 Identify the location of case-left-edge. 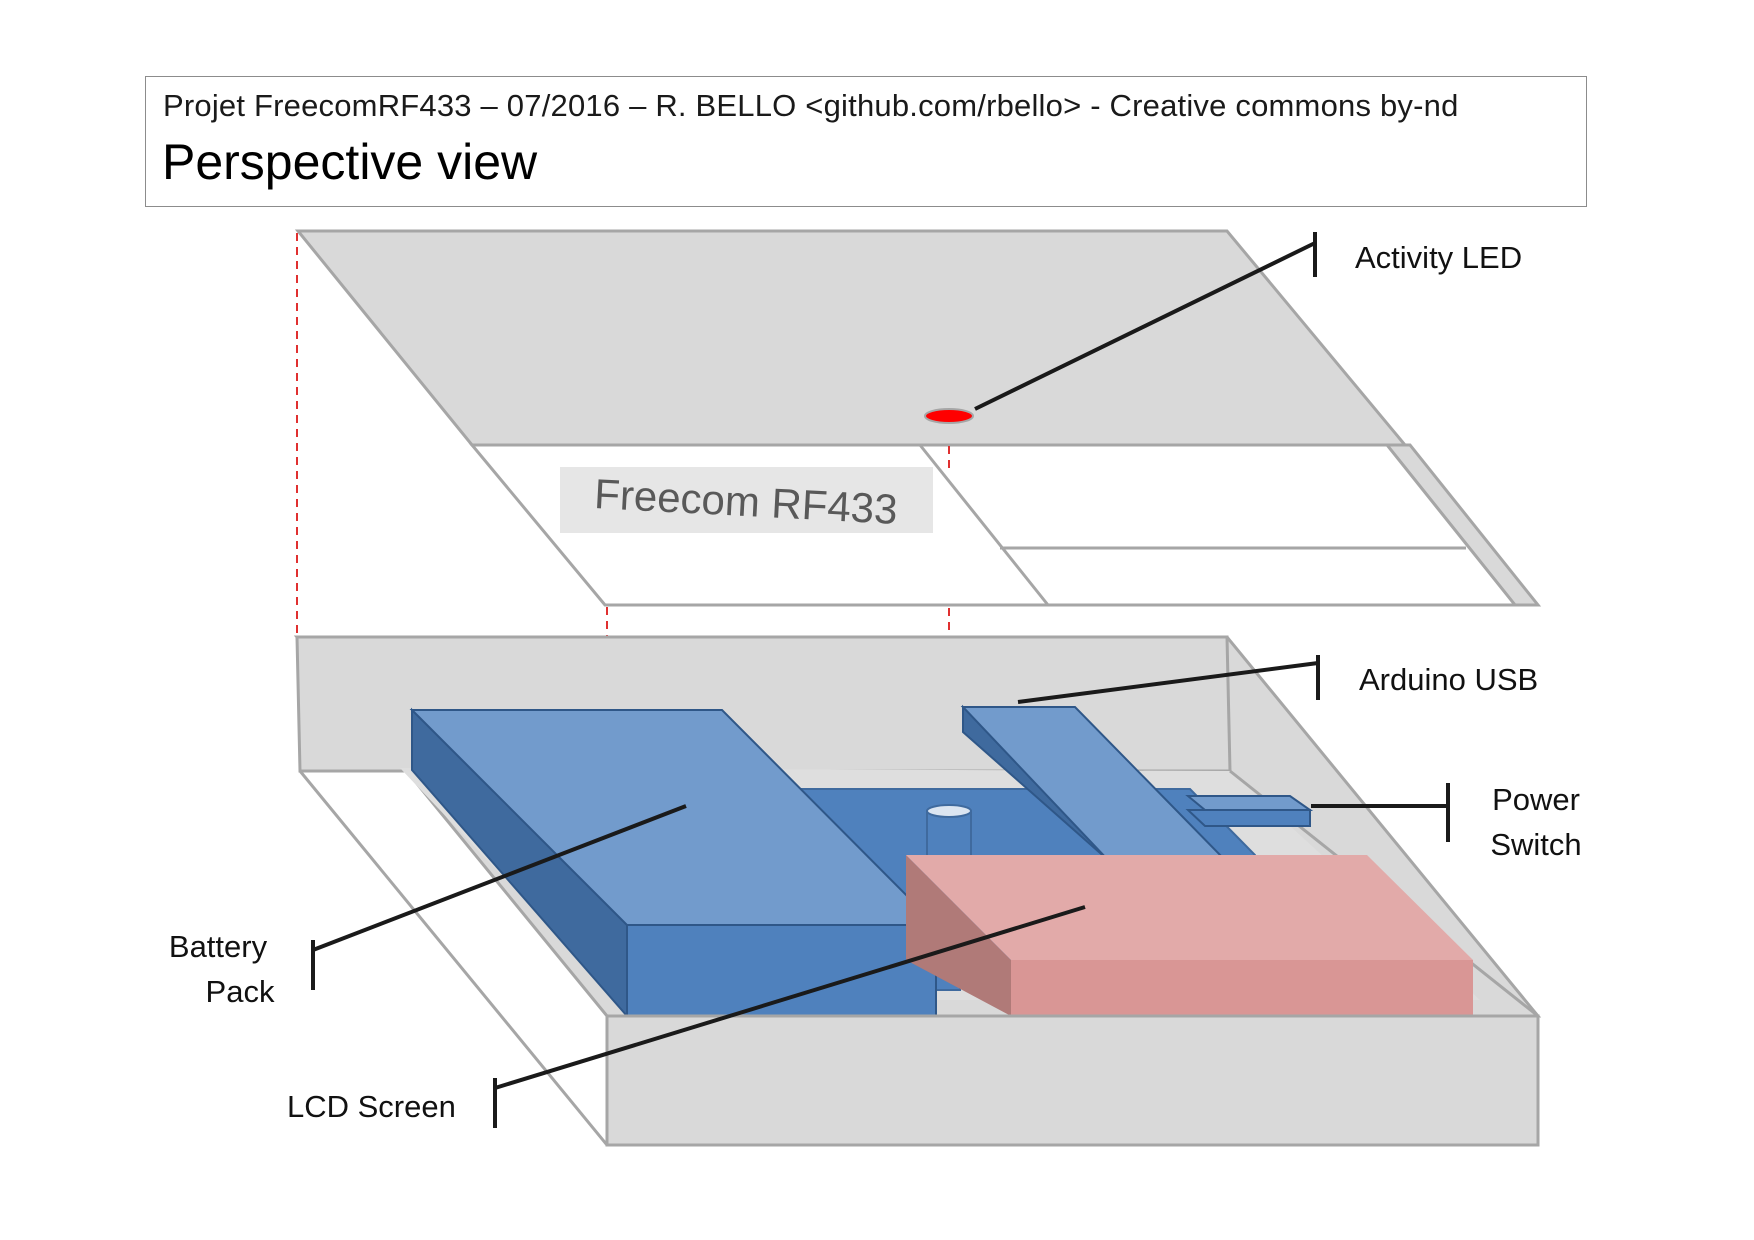
(453, 958).